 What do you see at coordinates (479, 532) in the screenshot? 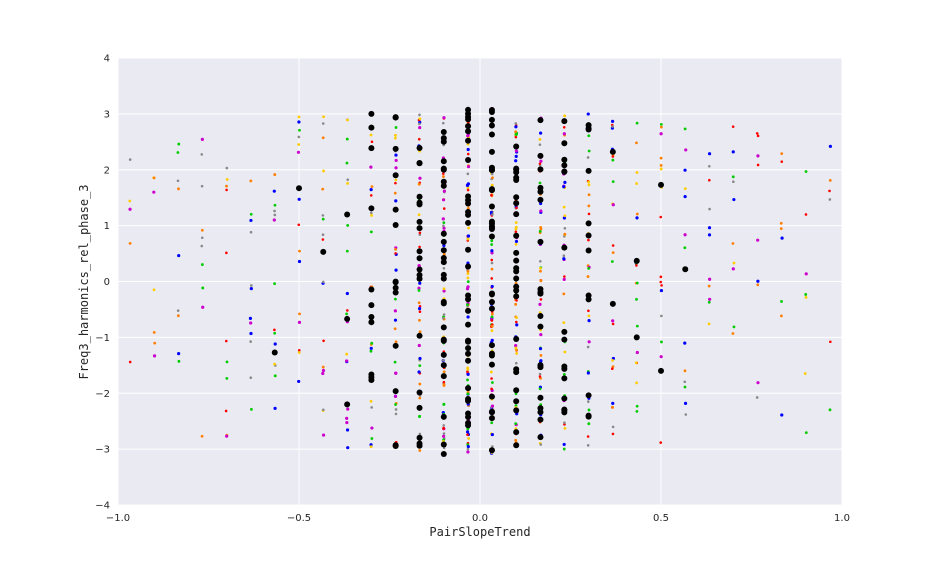
I see `x-axis-label: PairSlopeTrend` at bounding box center [479, 532].